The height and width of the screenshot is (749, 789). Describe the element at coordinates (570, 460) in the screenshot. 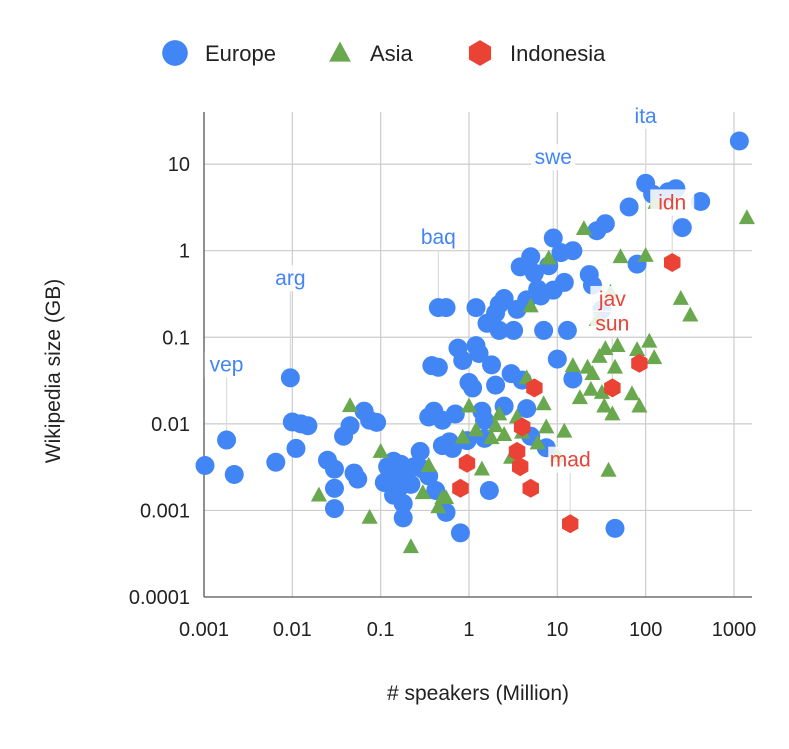

I see `annotation-mad: mad` at that location.